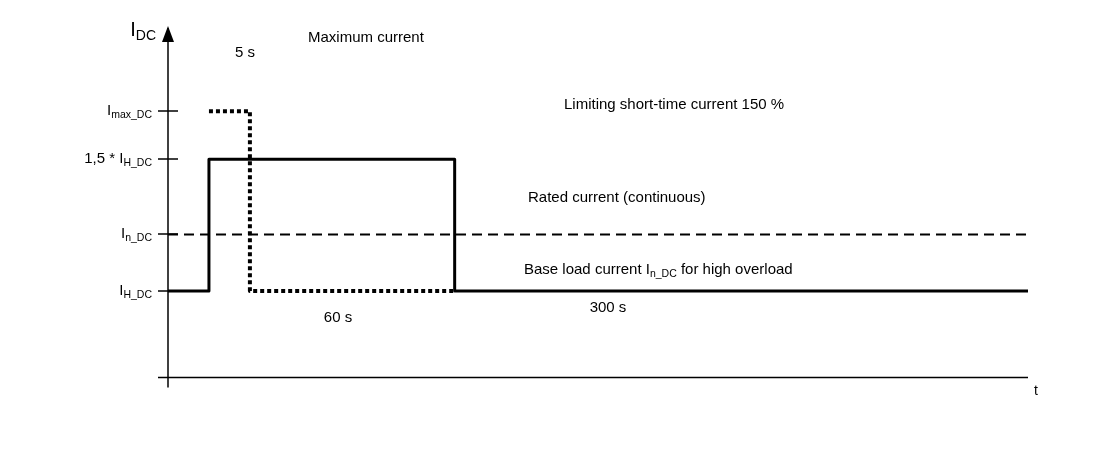  Describe the element at coordinates (366, 37) in the screenshot. I see `text: Maximum current` at that location.